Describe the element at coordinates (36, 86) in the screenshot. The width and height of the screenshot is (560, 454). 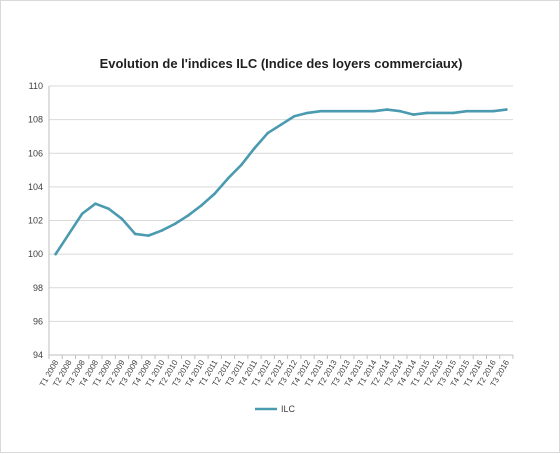
I see `y-tick-label: 110` at that location.